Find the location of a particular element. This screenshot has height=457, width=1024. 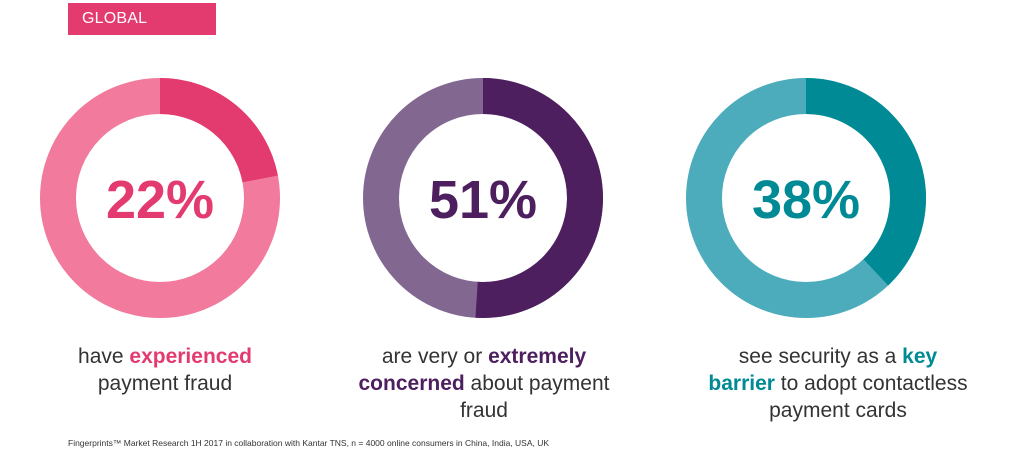

region-tag: GLOBAL is located at coordinates (142, 19).